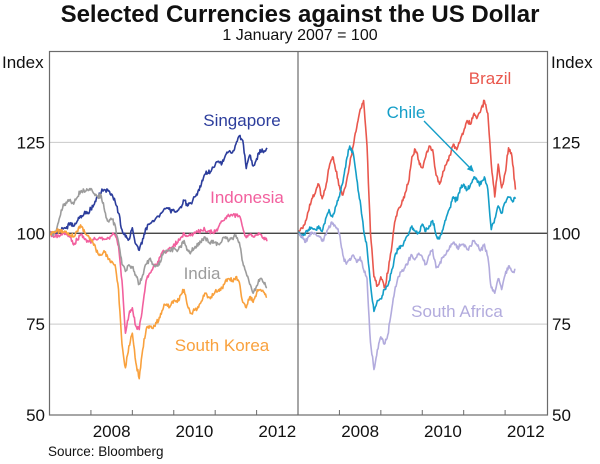  What do you see at coordinates (23, 62) in the screenshot?
I see `y-axis-unit-left: Index` at bounding box center [23, 62].